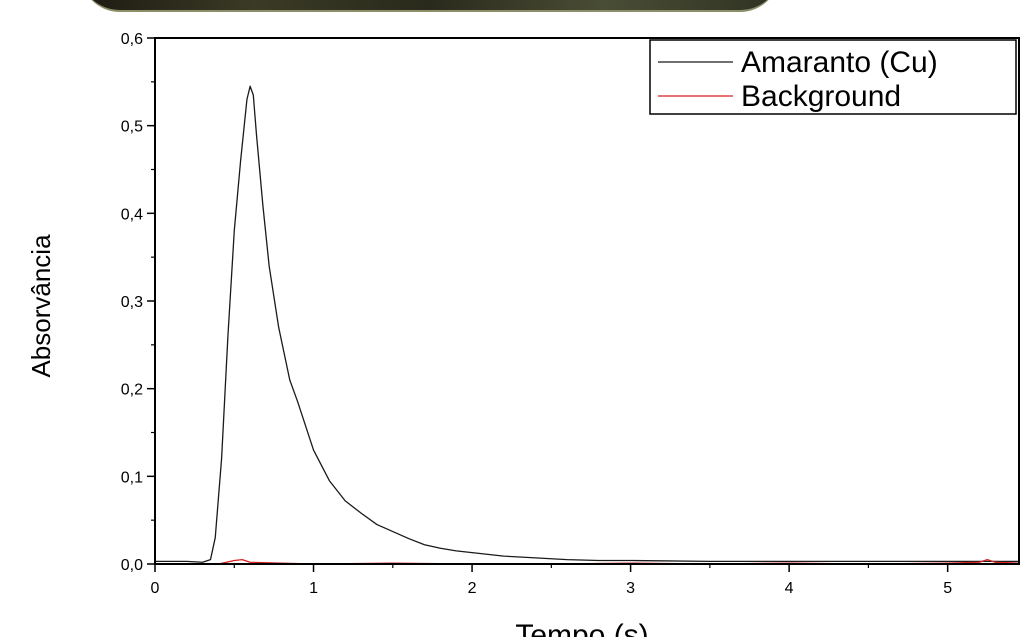 Image resolution: width=1021 pixels, height=637 pixels. Describe the element at coordinates (472, 588) in the screenshot. I see `x-tick-label: 2` at that location.